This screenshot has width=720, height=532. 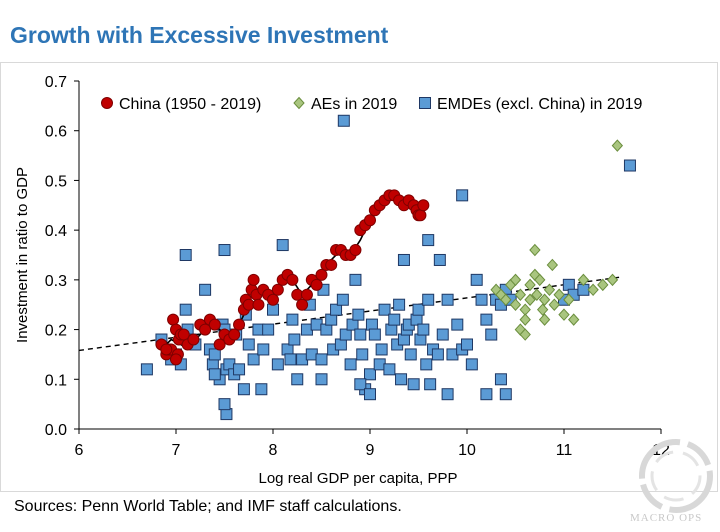 I want to click on y-tick-label: 0.7, so click(x=56, y=82).